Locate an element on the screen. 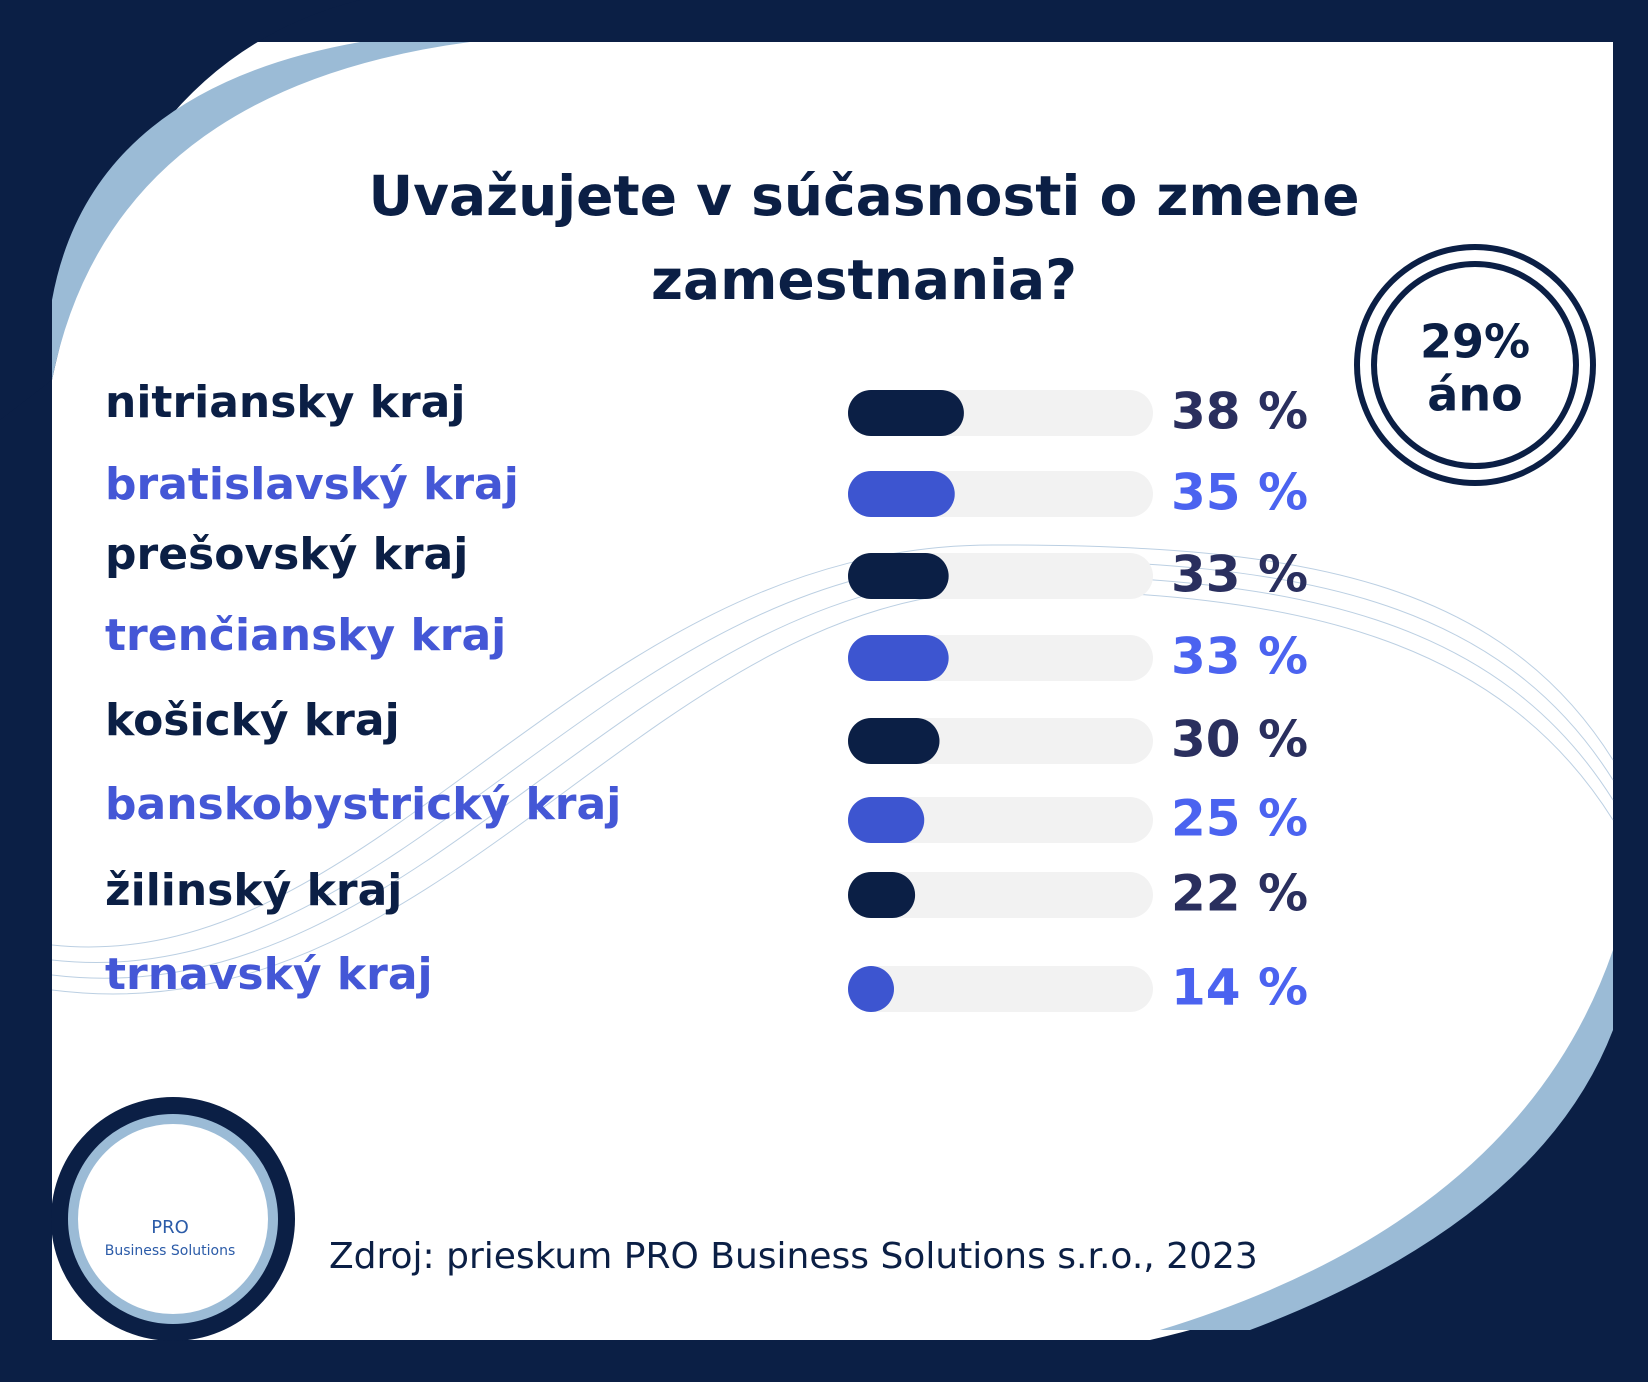  value-label: 30 % is located at coordinates (1239, 740).